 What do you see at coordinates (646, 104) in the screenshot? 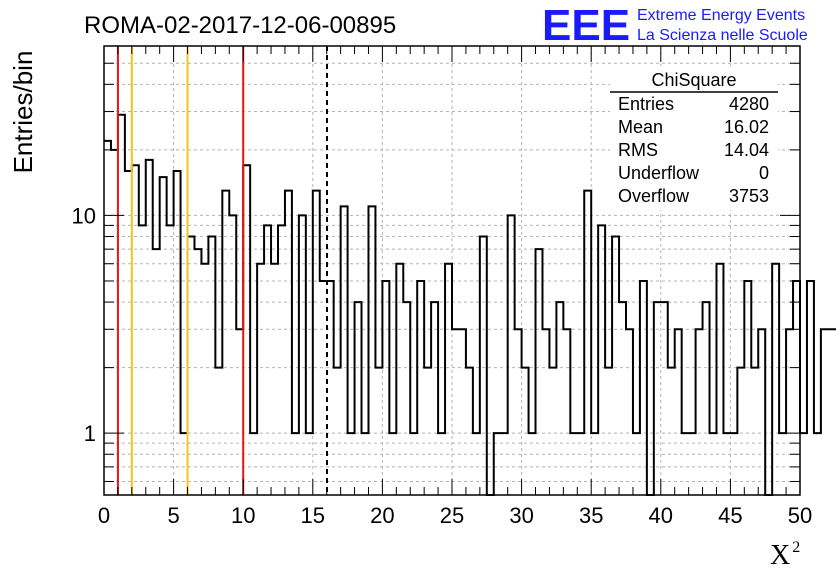
I see `stats-label: Entries` at bounding box center [646, 104].